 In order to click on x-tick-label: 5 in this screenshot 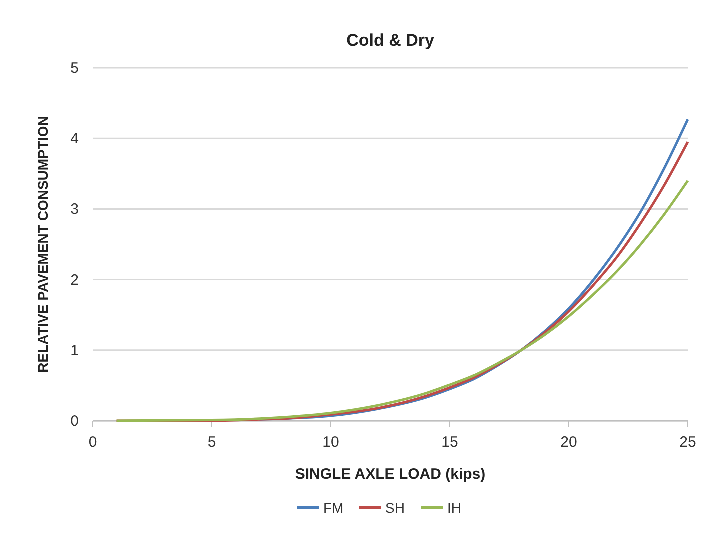, I will do `click(212, 442)`.